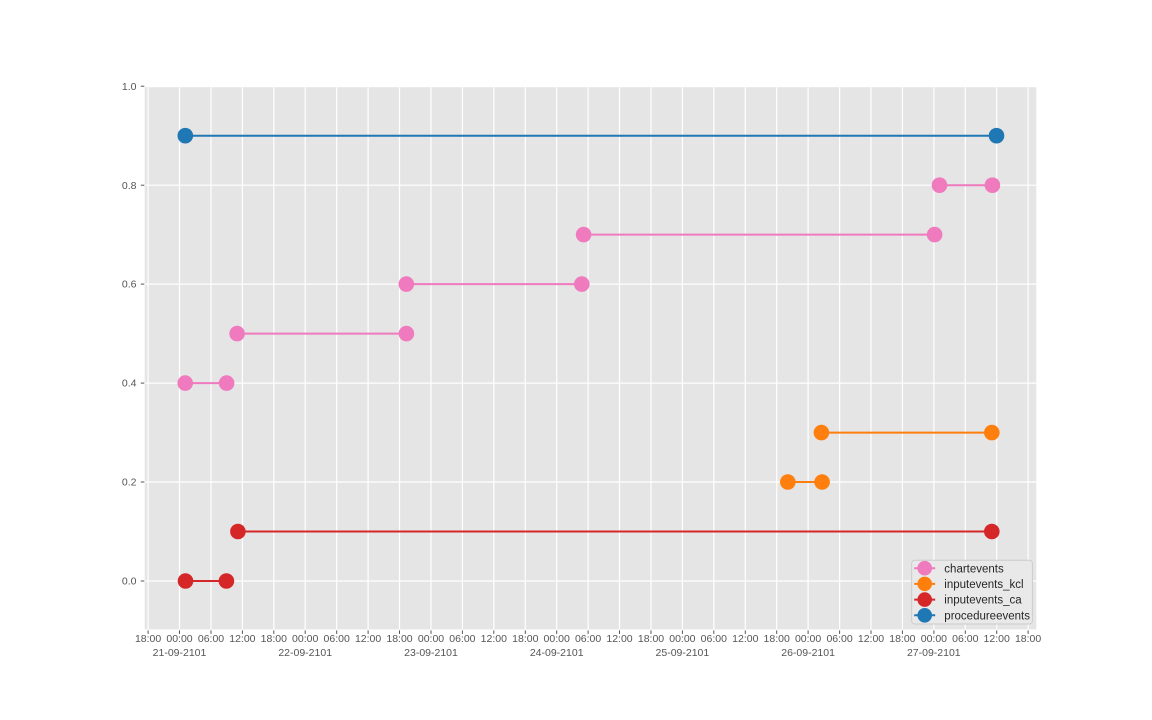  I want to click on svg-text: 0.0, so click(129, 582).